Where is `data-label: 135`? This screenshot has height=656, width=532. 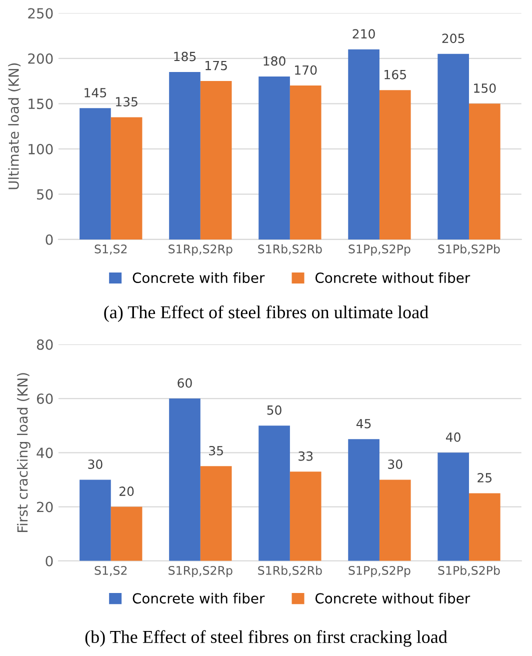 data-label: 135 is located at coordinates (127, 101).